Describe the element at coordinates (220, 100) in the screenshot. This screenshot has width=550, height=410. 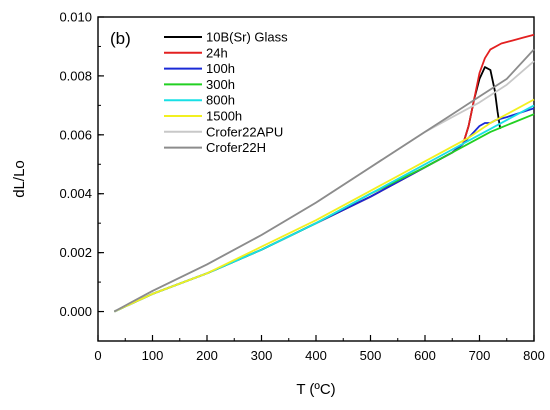
I see `legend-label: 800h` at that location.